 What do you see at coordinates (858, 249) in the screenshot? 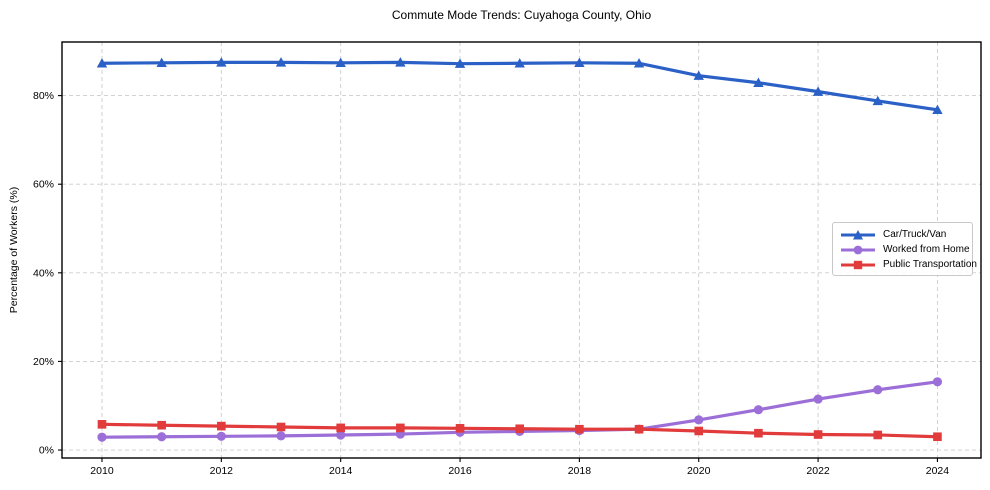
I see `circle-marker-icon` at bounding box center [858, 249].